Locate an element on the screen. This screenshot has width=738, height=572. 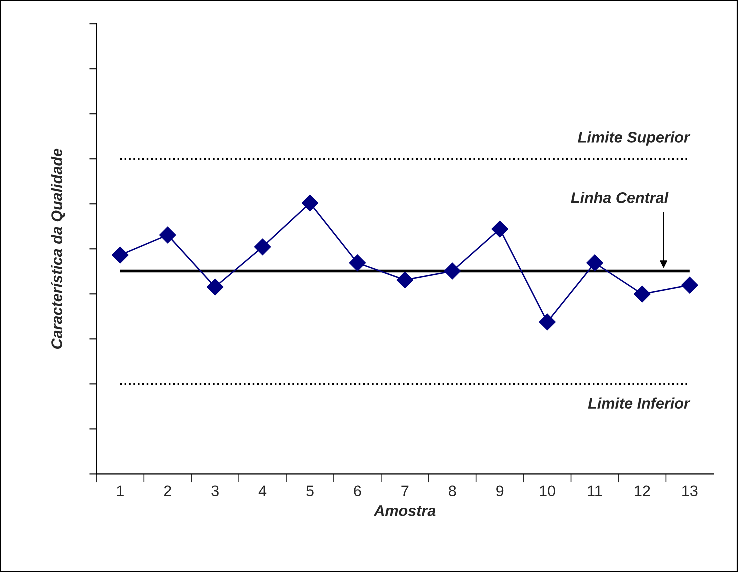
x-tick-label: 4 is located at coordinates (262, 491).